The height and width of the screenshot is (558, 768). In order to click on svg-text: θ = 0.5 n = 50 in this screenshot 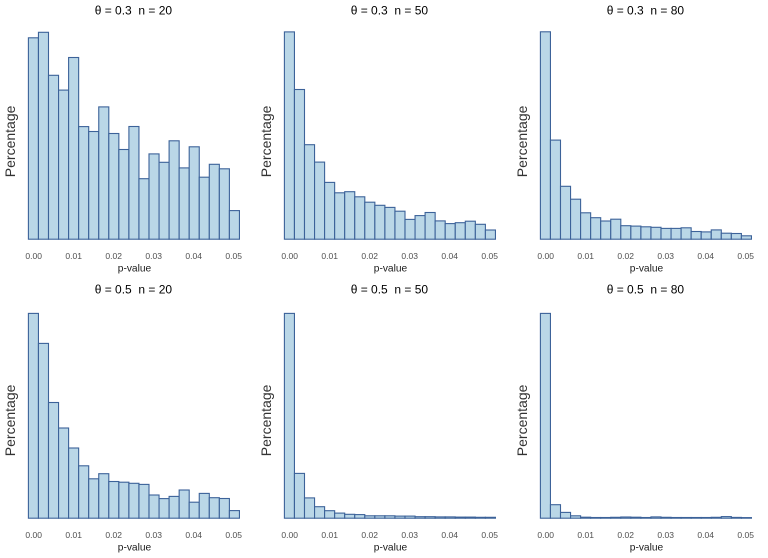, I will do `click(390, 290)`.